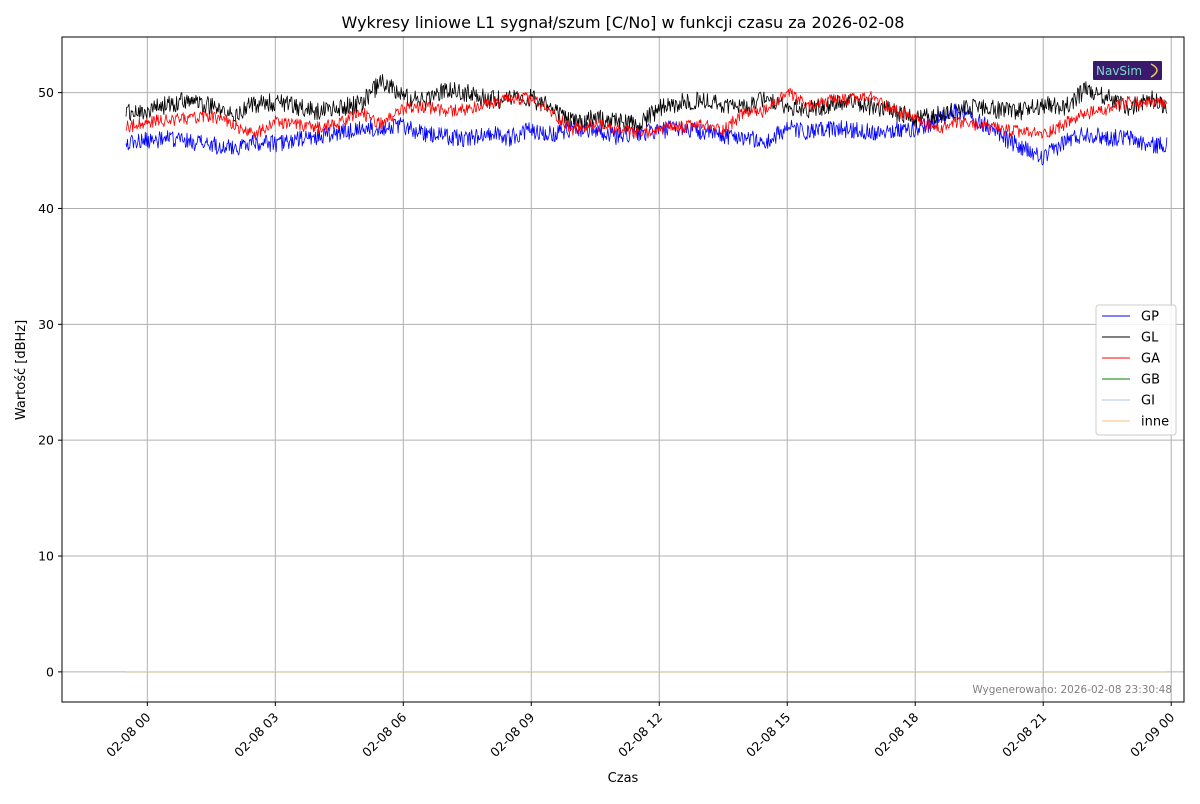 Image resolution: width=1200 pixels, height=804 pixels. I want to click on y-tick-label: 40, so click(46, 208).